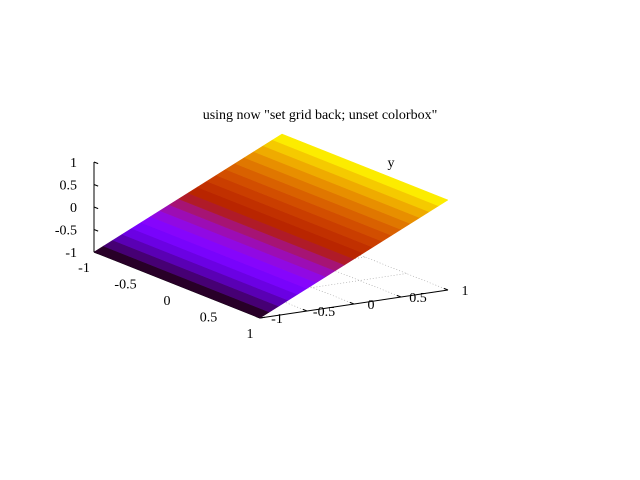  Describe the element at coordinates (73, 208) in the screenshot. I see `z-tick-label: 0` at that location.